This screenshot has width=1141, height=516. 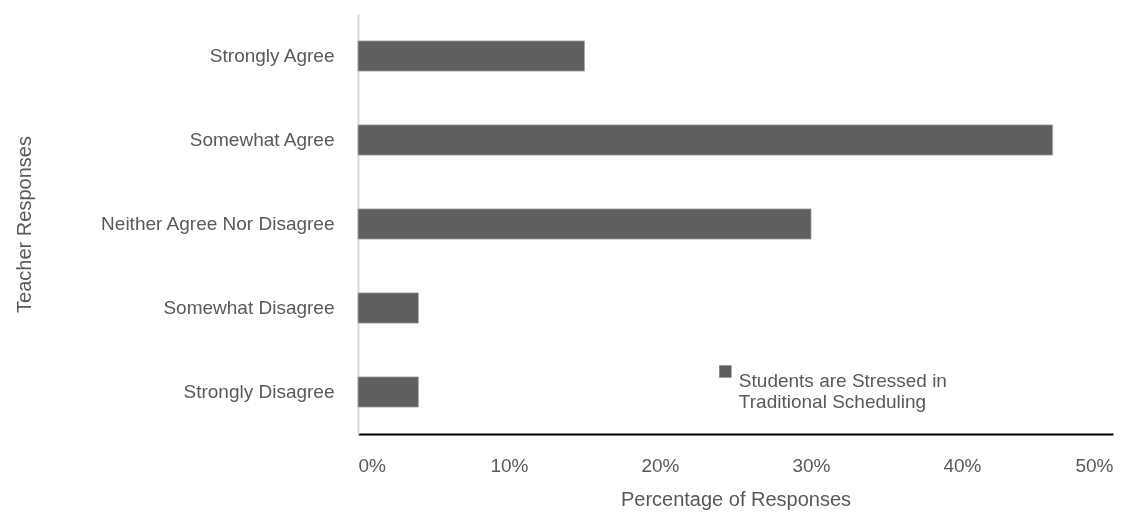 What do you see at coordinates (272, 55) in the screenshot?
I see `y-tick-label: Strongly Agree` at bounding box center [272, 55].